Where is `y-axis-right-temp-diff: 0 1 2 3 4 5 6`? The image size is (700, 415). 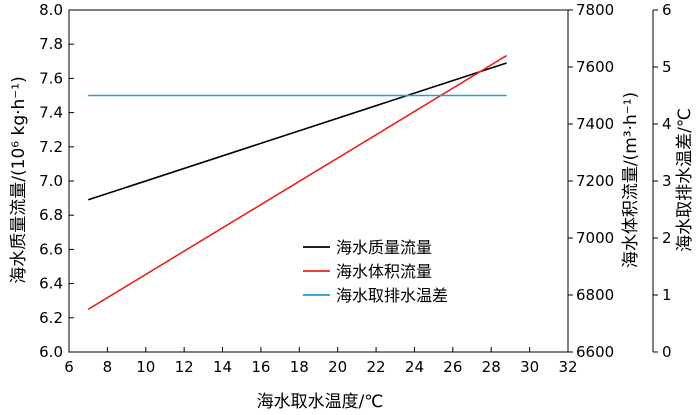
y-axis-right-temp-diff: 0 1 2 3 4 5 6 is located at coordinates (662, 181).